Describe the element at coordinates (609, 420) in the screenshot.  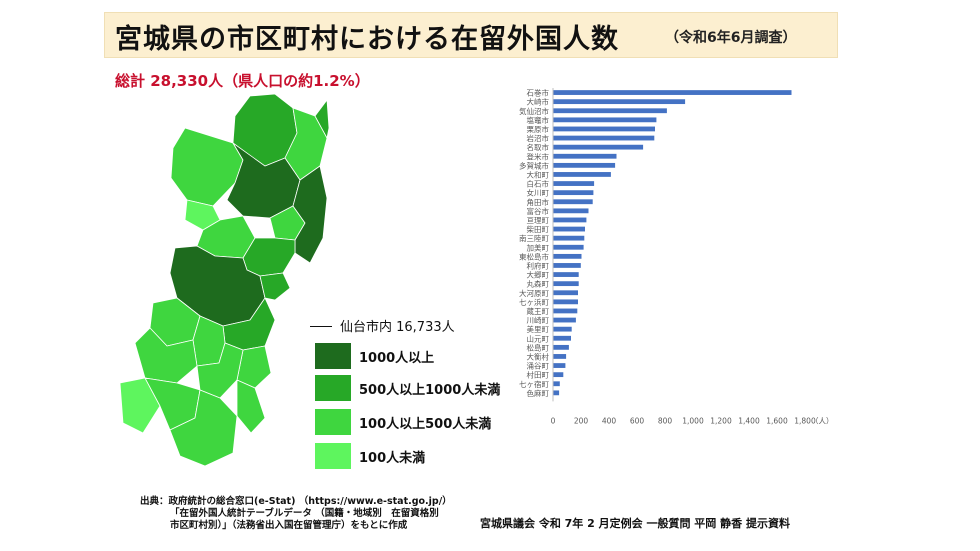
I see `x-tick-label: 400` at that location.